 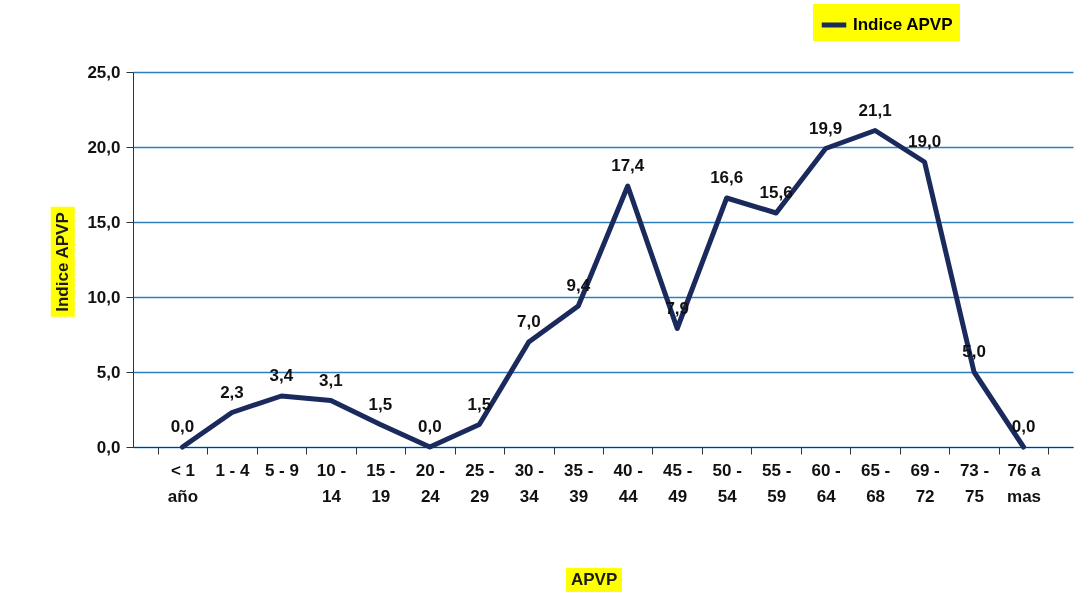 What do you see at coordinates (579, 483) in the screenshot?
I see `x-tick-label: 35 - 39` at bounding box center [579, 483].